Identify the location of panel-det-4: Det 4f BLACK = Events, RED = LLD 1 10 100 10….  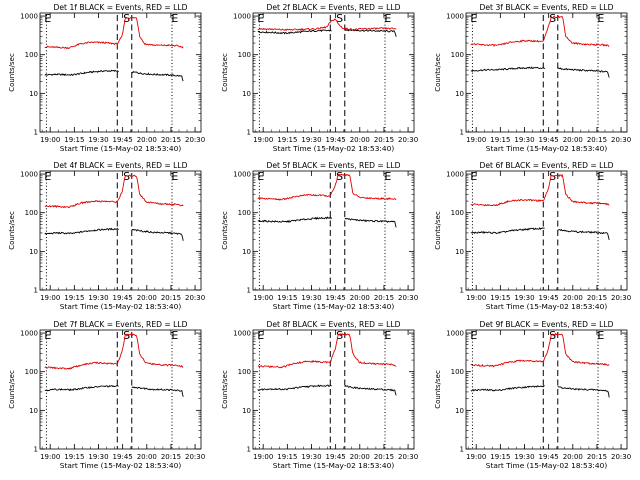
(106, 236).